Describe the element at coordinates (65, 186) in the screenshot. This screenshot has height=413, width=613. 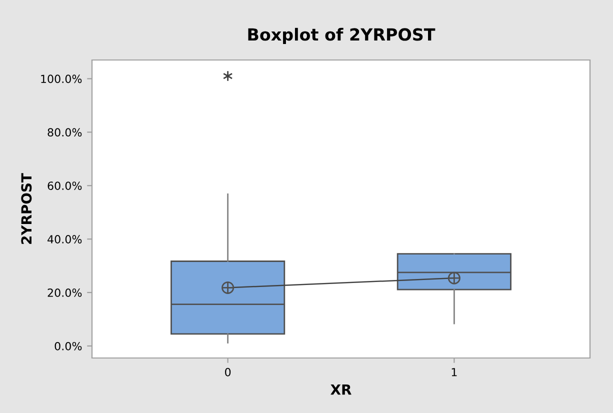
I see `y-tick-label: 60.0%` at that location.